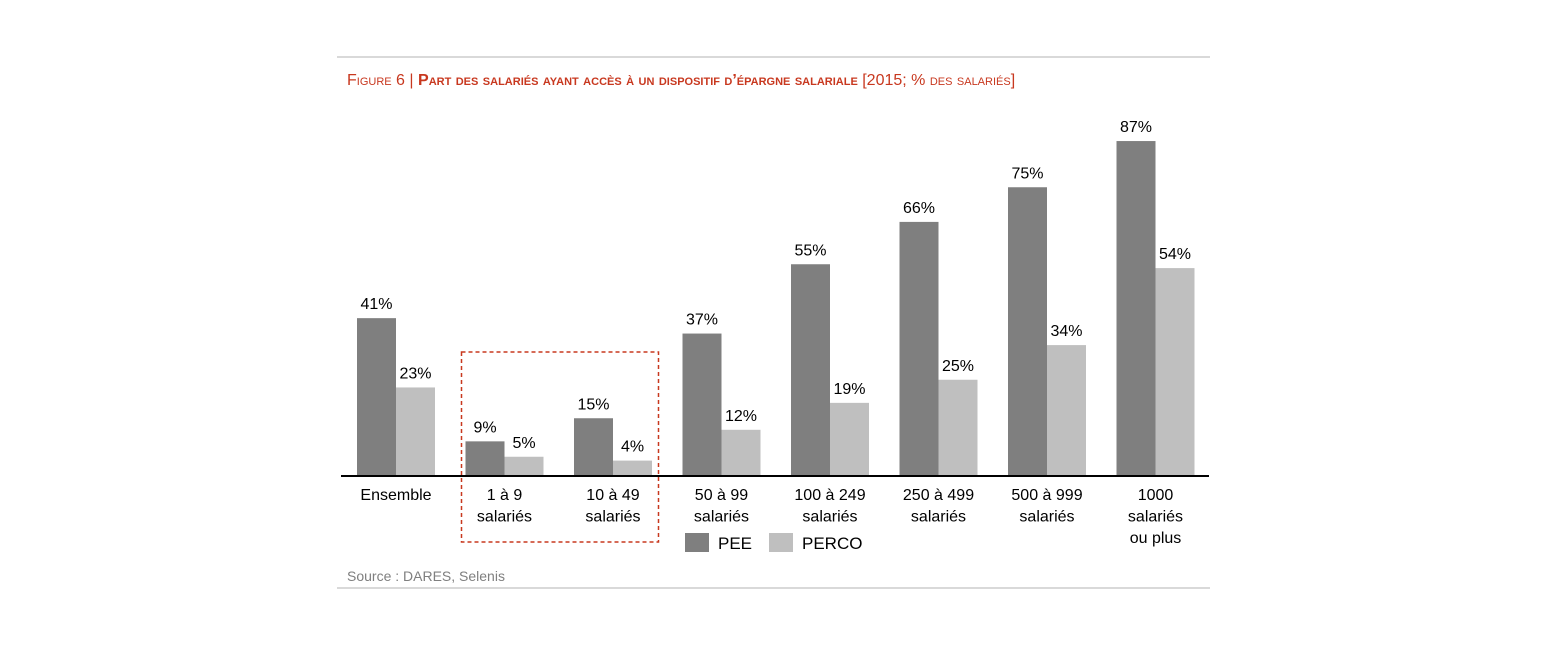 The width and height of the screenshot is (1542, 656). What do you see at coordinates (781, 542) in the screenshot?
I see `legend-swatch-perco` at bounding box center [781, 542].